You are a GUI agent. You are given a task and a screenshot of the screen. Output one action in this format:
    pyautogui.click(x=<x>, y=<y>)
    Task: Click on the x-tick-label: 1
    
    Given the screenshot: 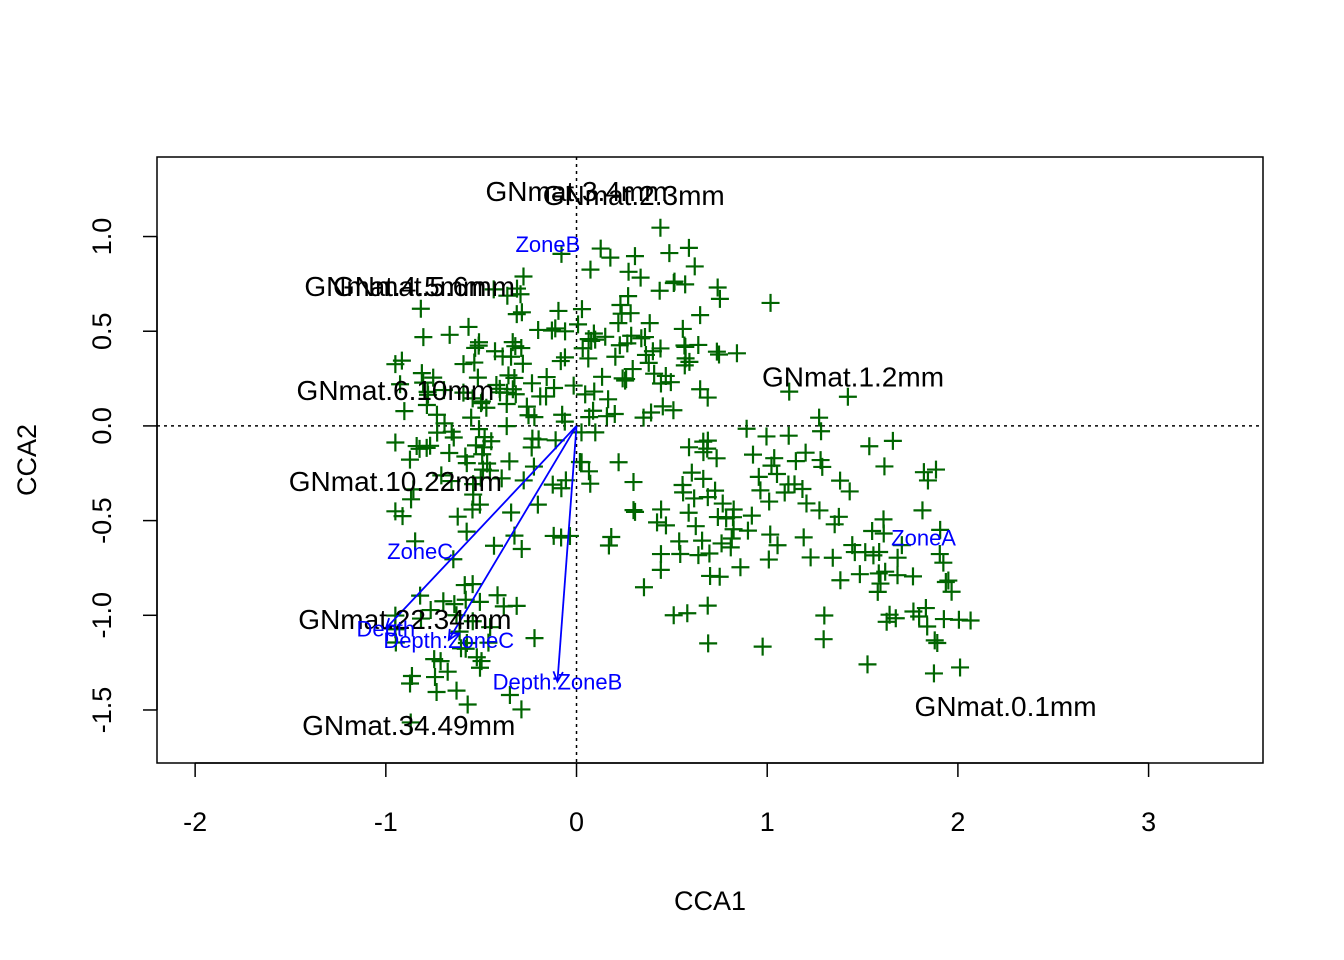 What is the action you would take?
    pyautogui.click(x=767, y=822)
    